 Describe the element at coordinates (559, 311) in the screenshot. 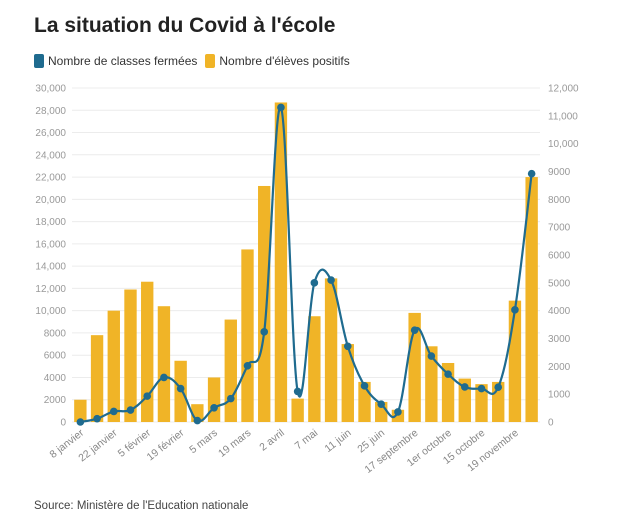

I see `y-right-tick-label: 4000` at that location.